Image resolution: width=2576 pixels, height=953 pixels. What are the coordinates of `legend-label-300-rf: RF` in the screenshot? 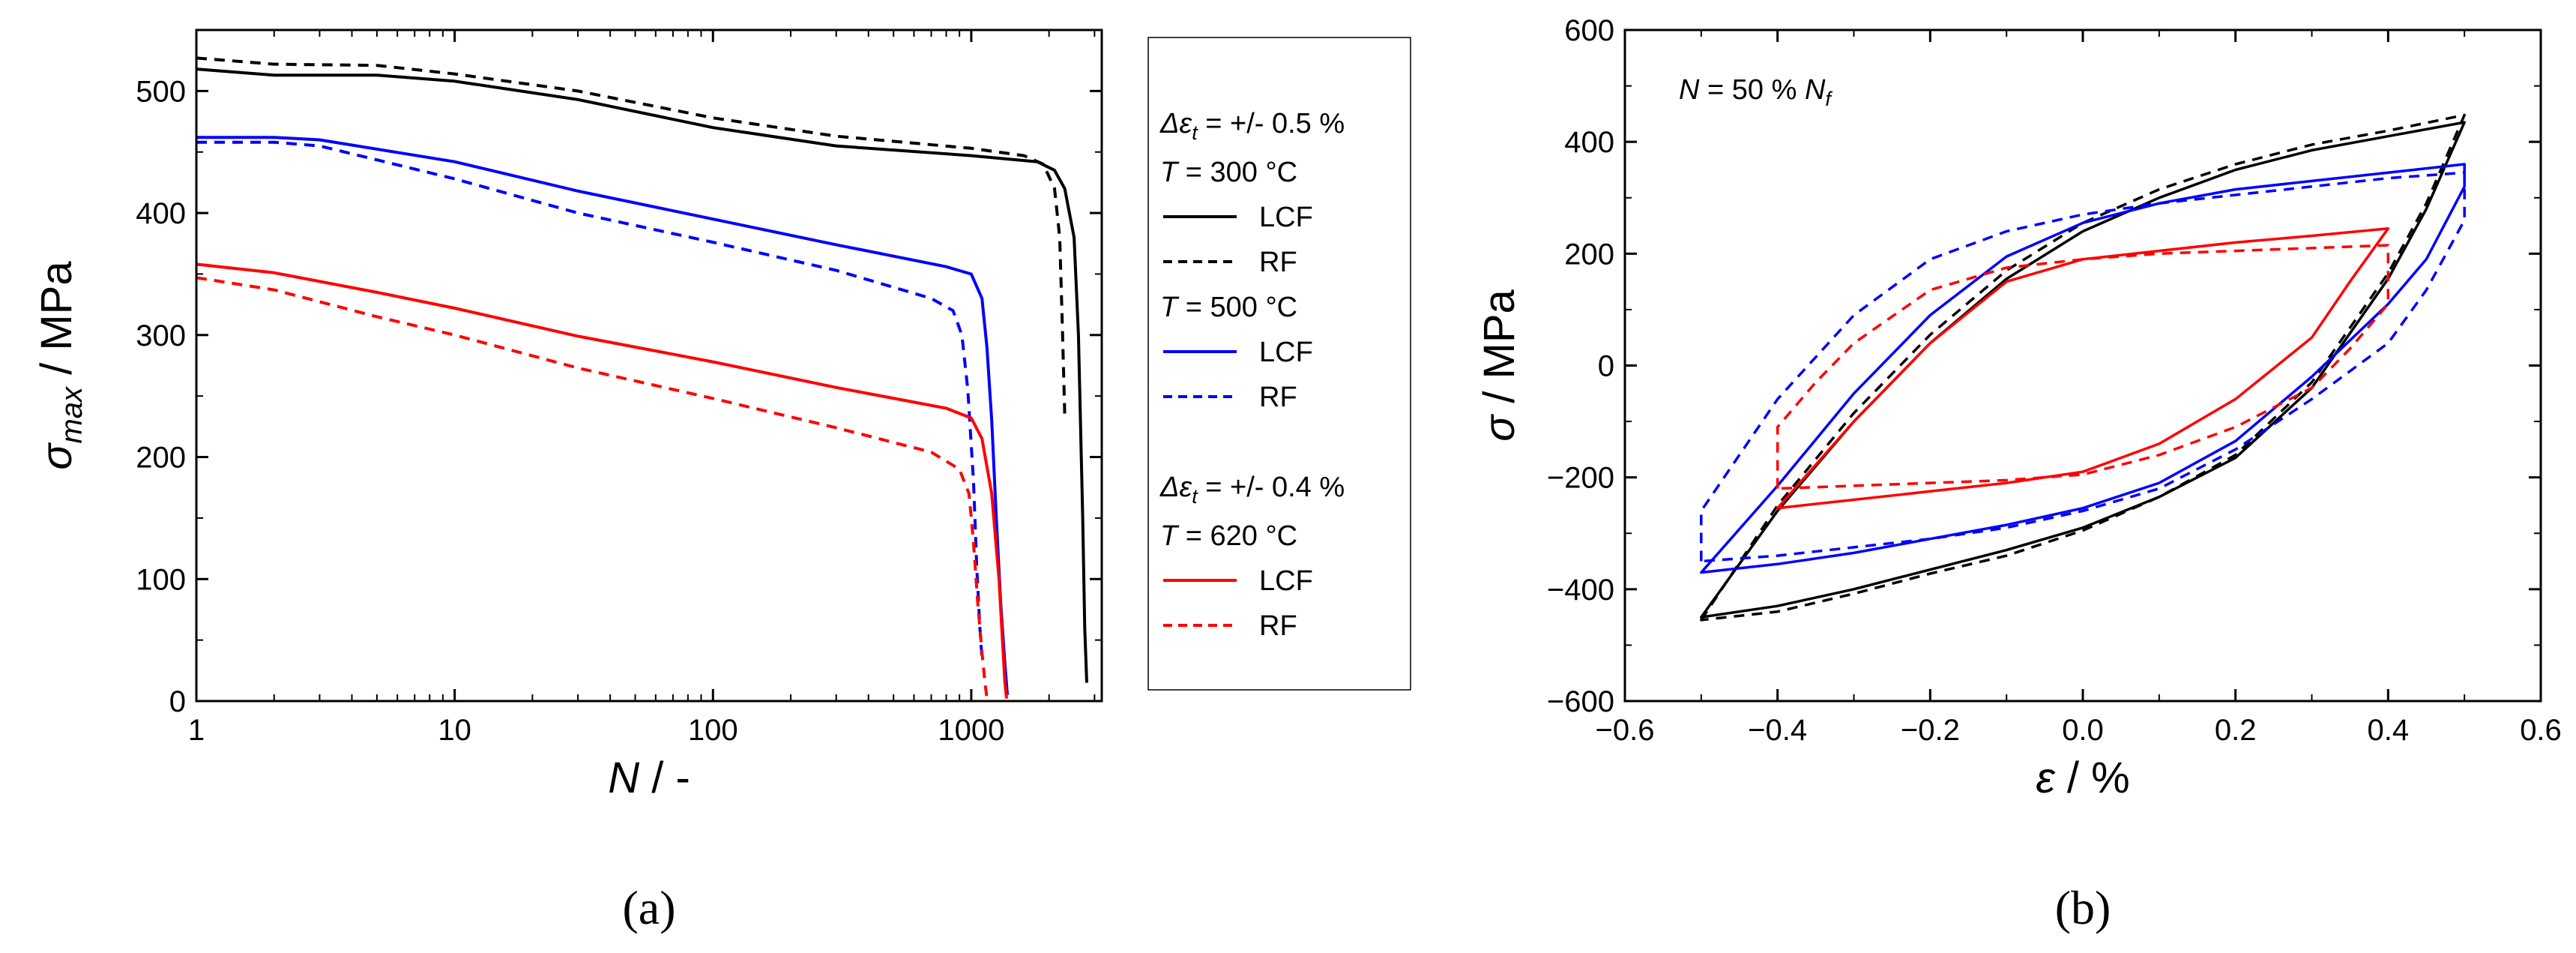 It's located at (1278, 262).